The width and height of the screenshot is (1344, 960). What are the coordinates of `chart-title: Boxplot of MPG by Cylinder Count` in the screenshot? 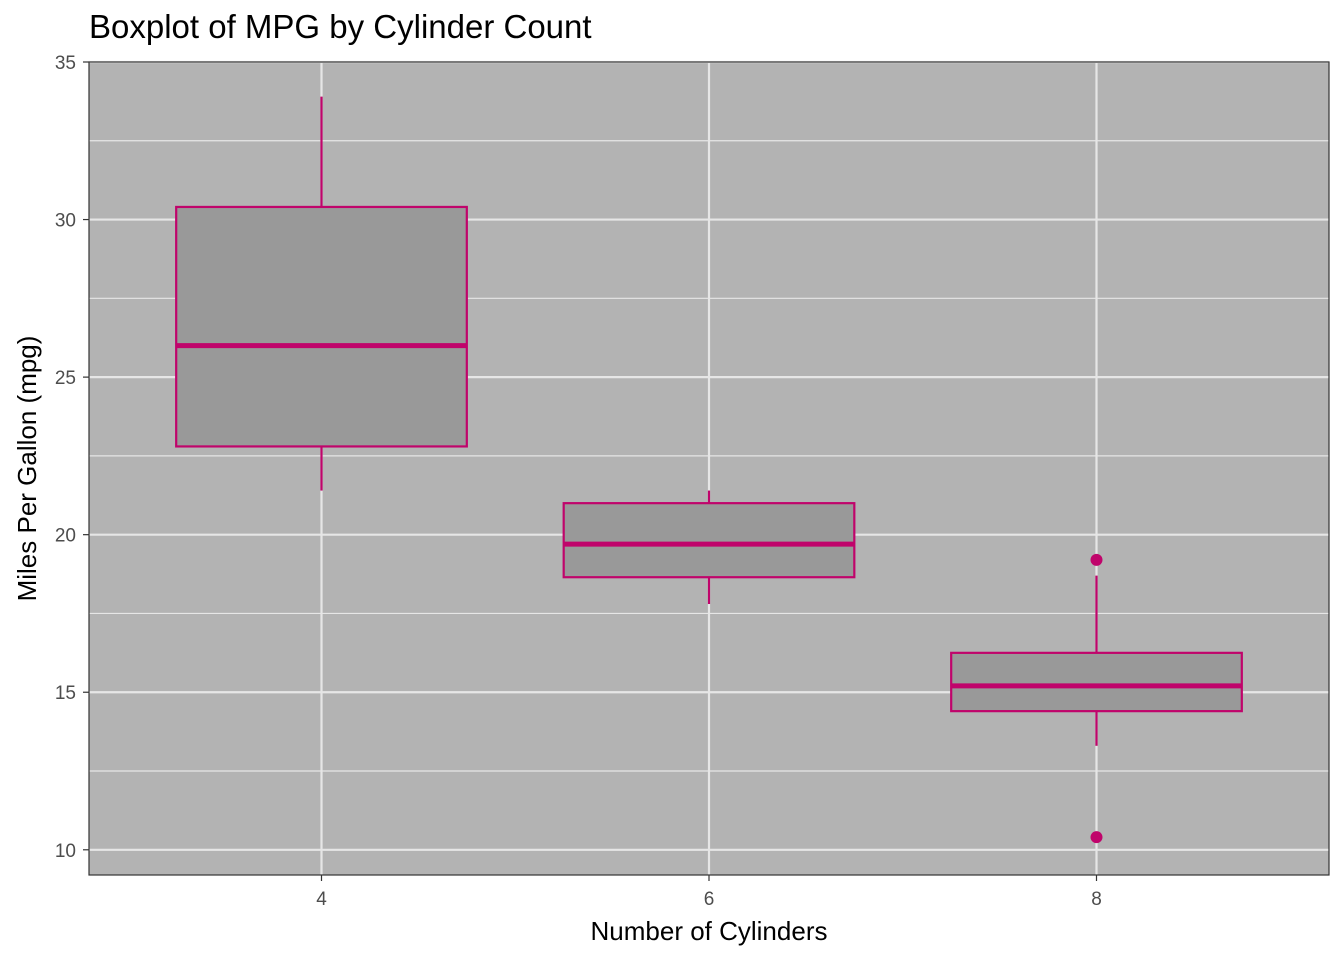 It's located at (340, 26).